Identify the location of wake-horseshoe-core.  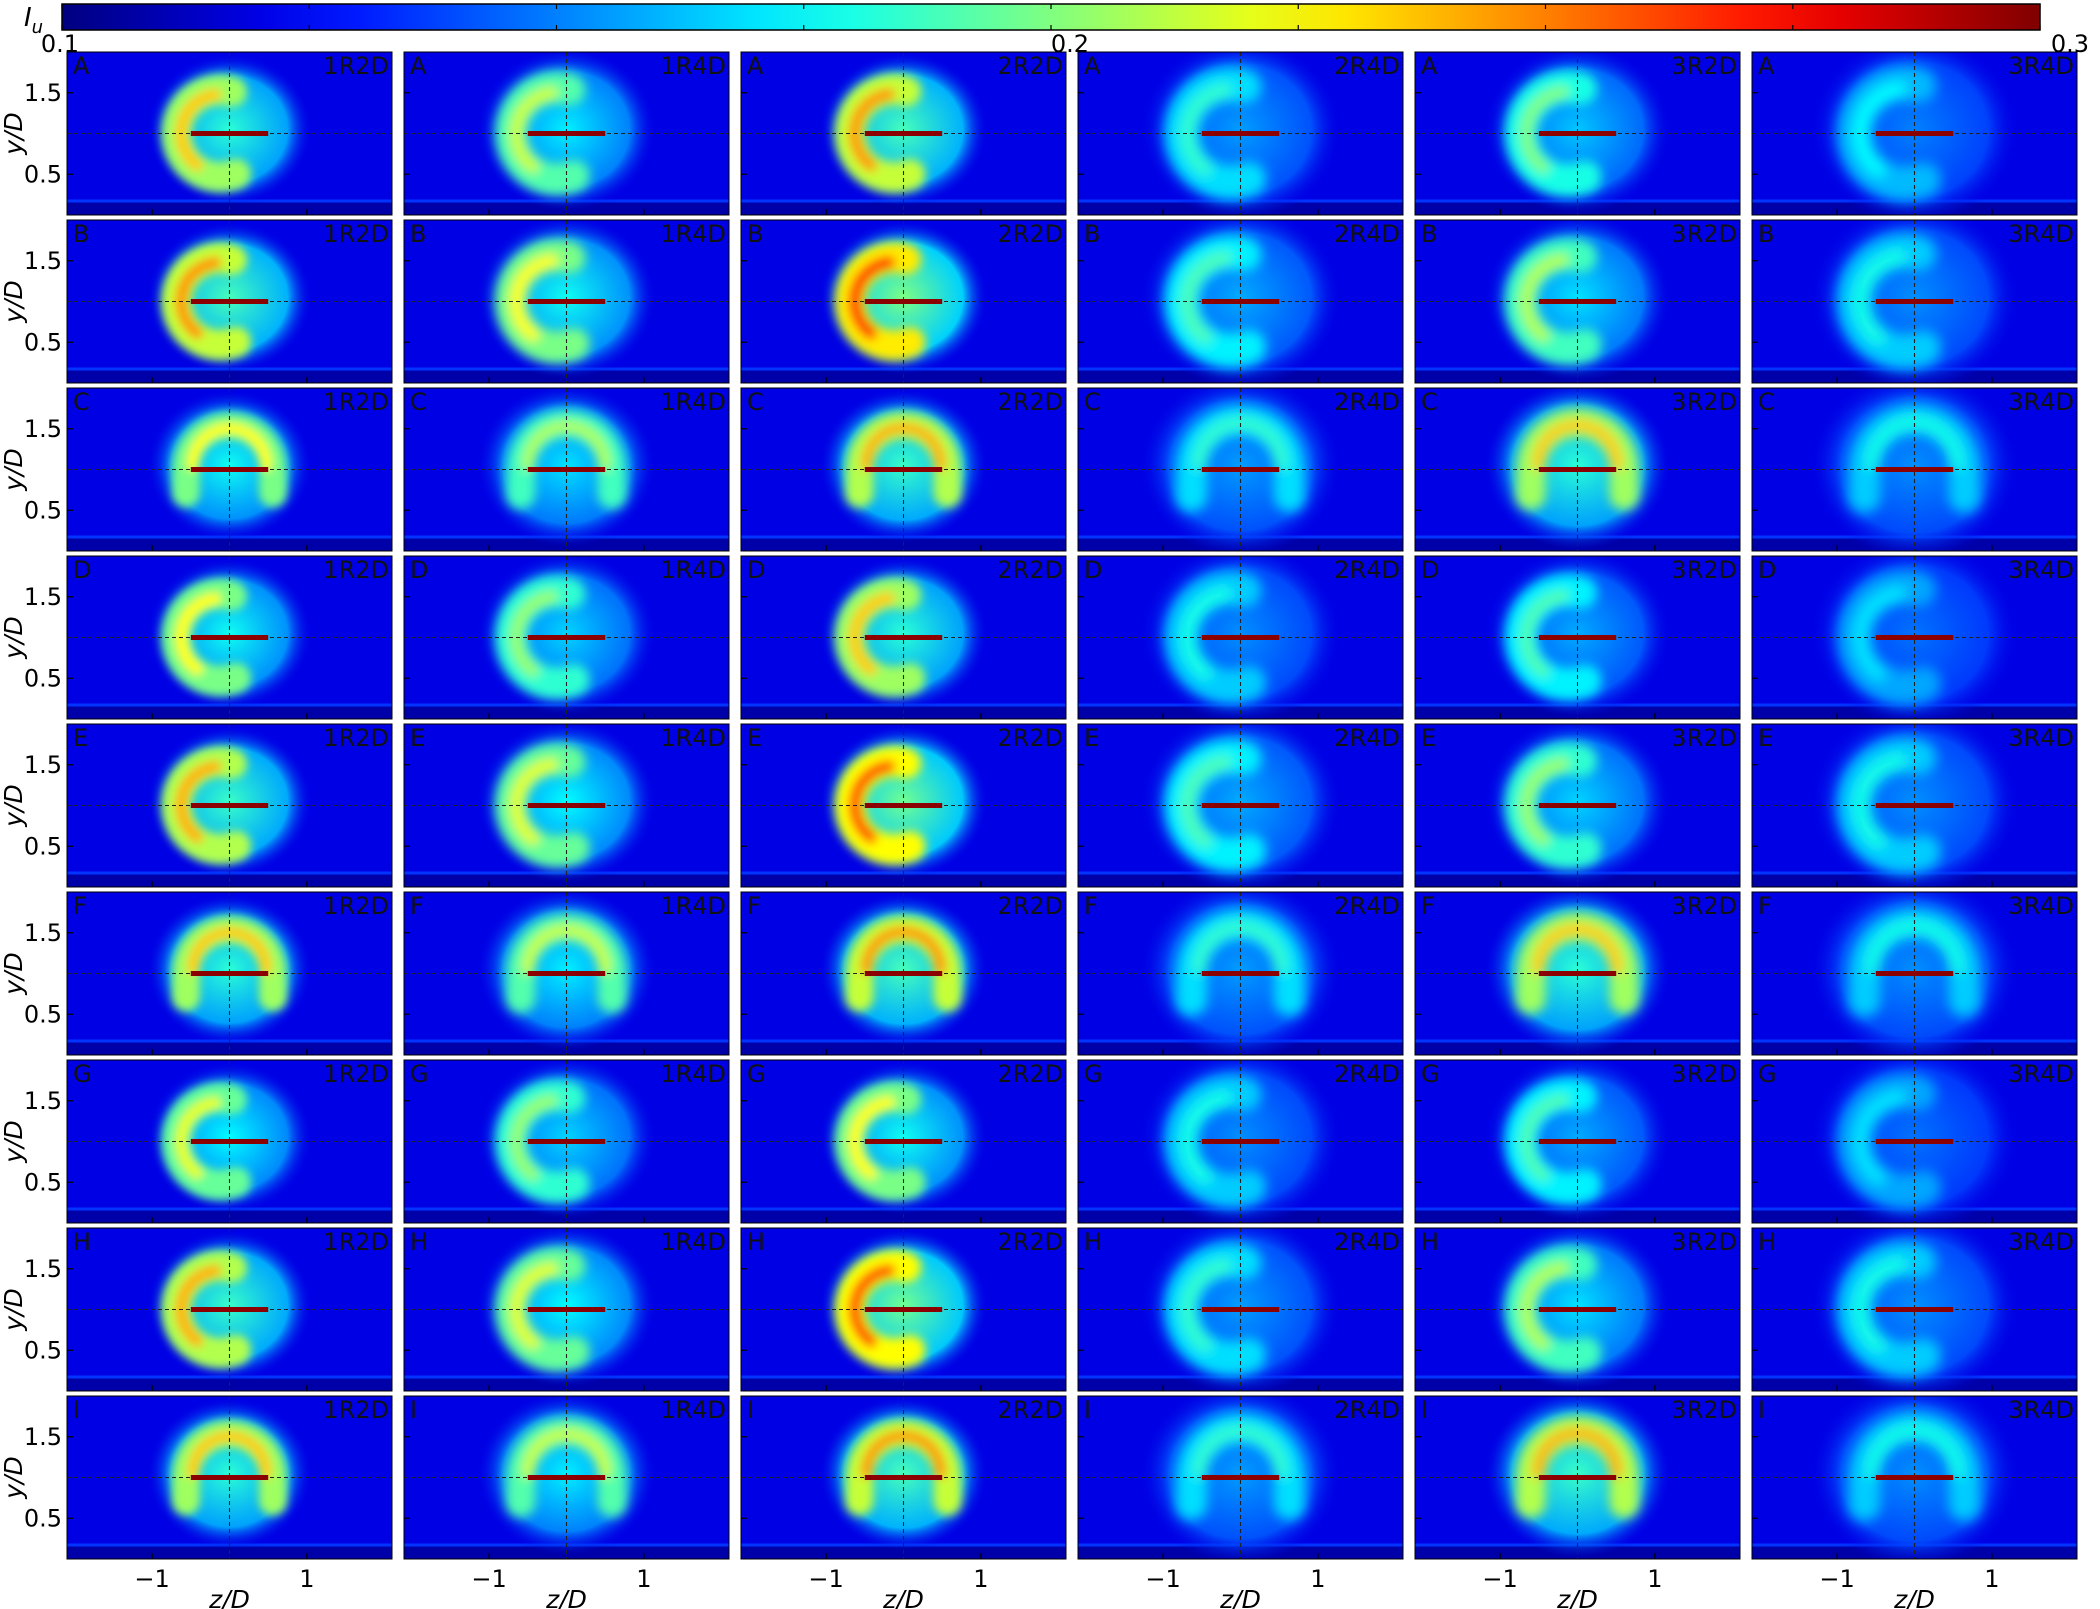
(1914, 947).